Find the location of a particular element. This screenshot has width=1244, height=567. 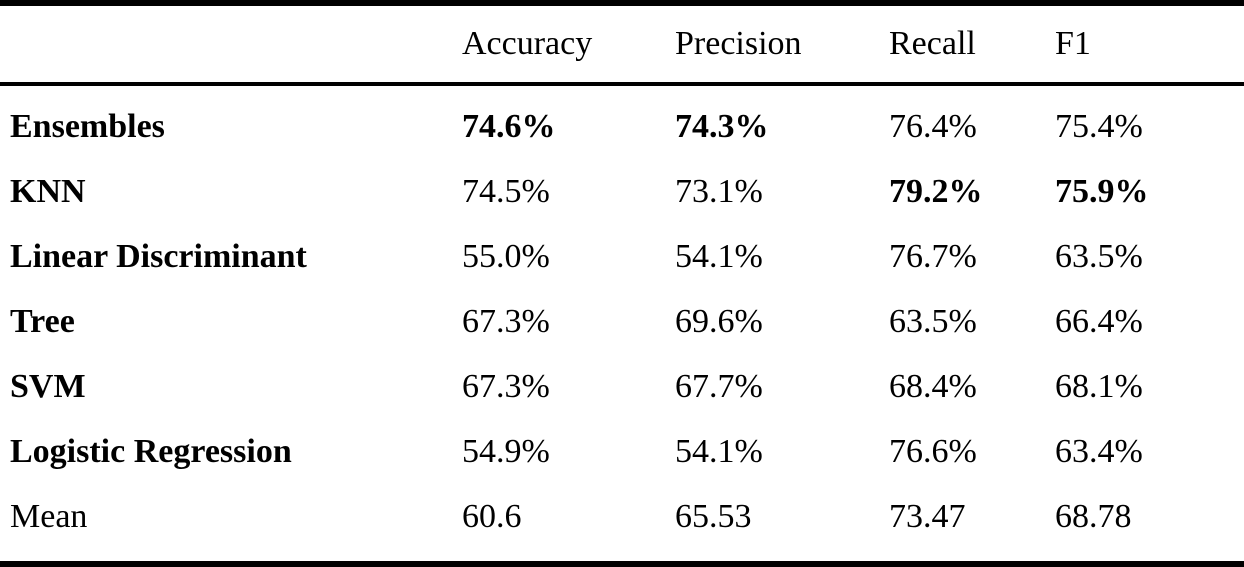

recall-value: 73.47 is located at coordinates (927, 516).